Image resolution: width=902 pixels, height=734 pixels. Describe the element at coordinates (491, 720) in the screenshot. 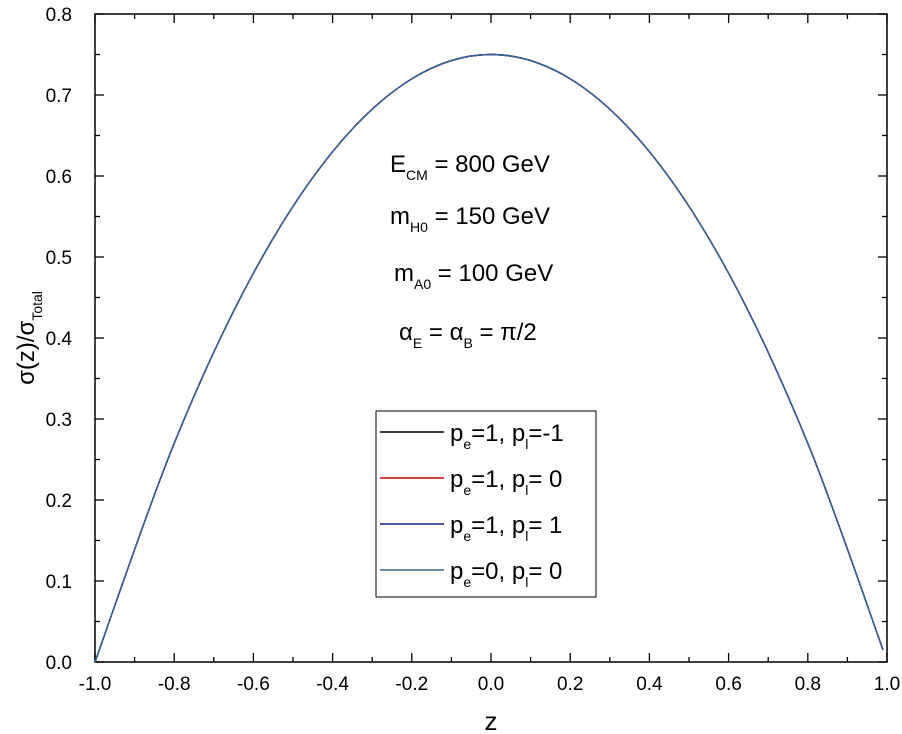

I see `x-axis-title: z` at that location.